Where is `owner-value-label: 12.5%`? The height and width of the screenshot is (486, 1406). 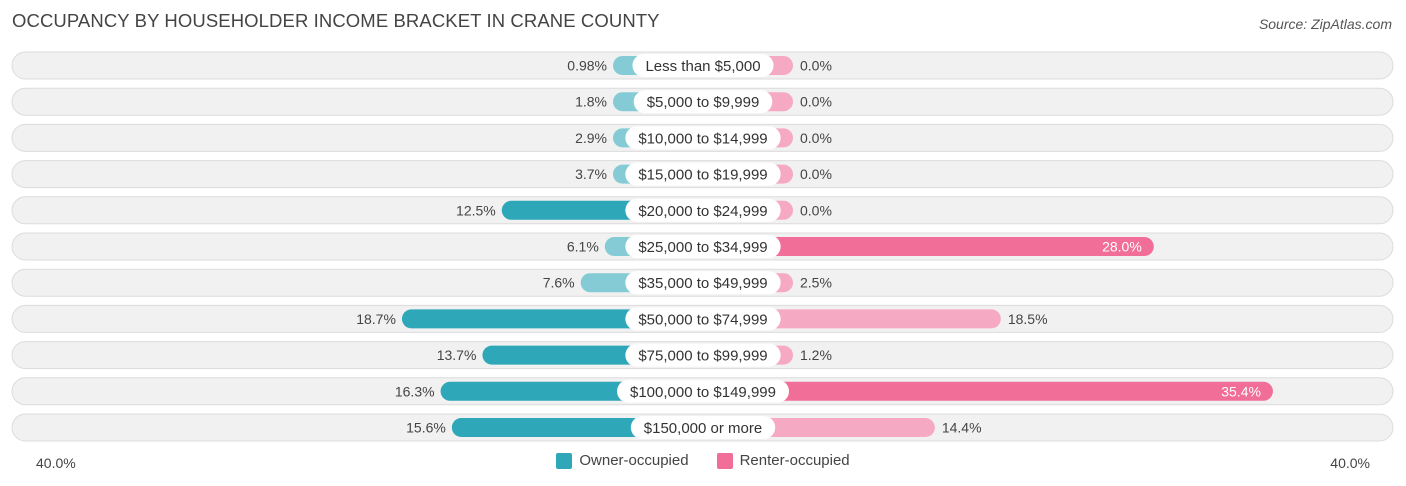
owner-value-label: 12.5% is located at coordinates (476, 210).